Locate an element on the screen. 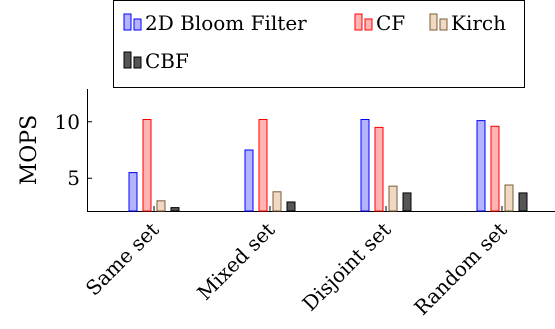 Image resolution: width=555 pixels, height=329 pixels. y-tick-label: 10 is located at coordinates (67, 122).